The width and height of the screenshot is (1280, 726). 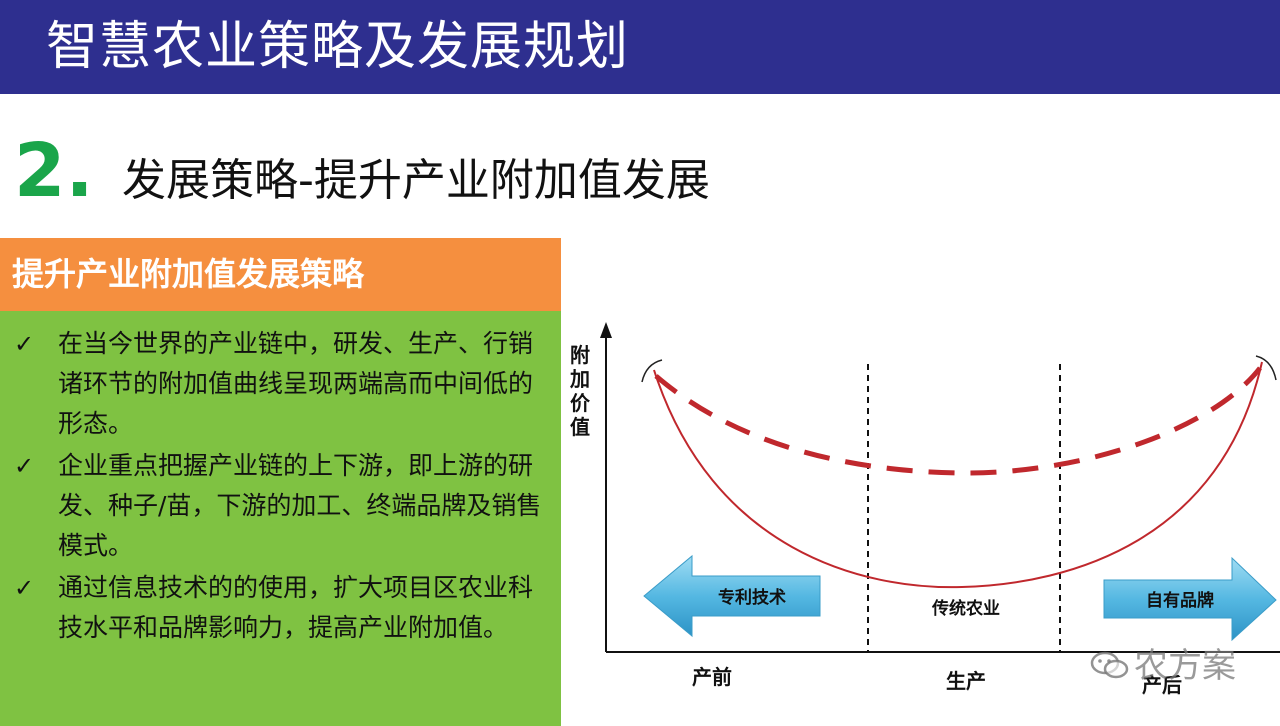 What do you see at coordinates (965, 608) in the screenshot?
I see `center-label: 传统农业` at bounding box center [965, 608].